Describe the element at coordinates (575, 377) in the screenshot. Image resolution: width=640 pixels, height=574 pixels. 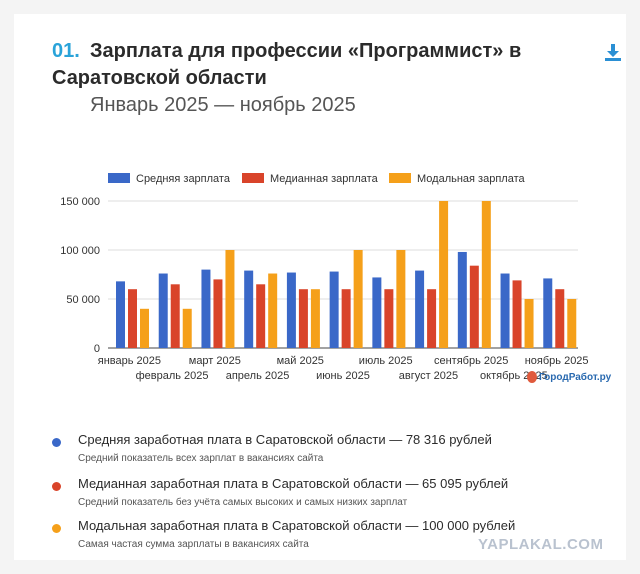
I see `site-watermark: ГородРабот.ру` at that location.